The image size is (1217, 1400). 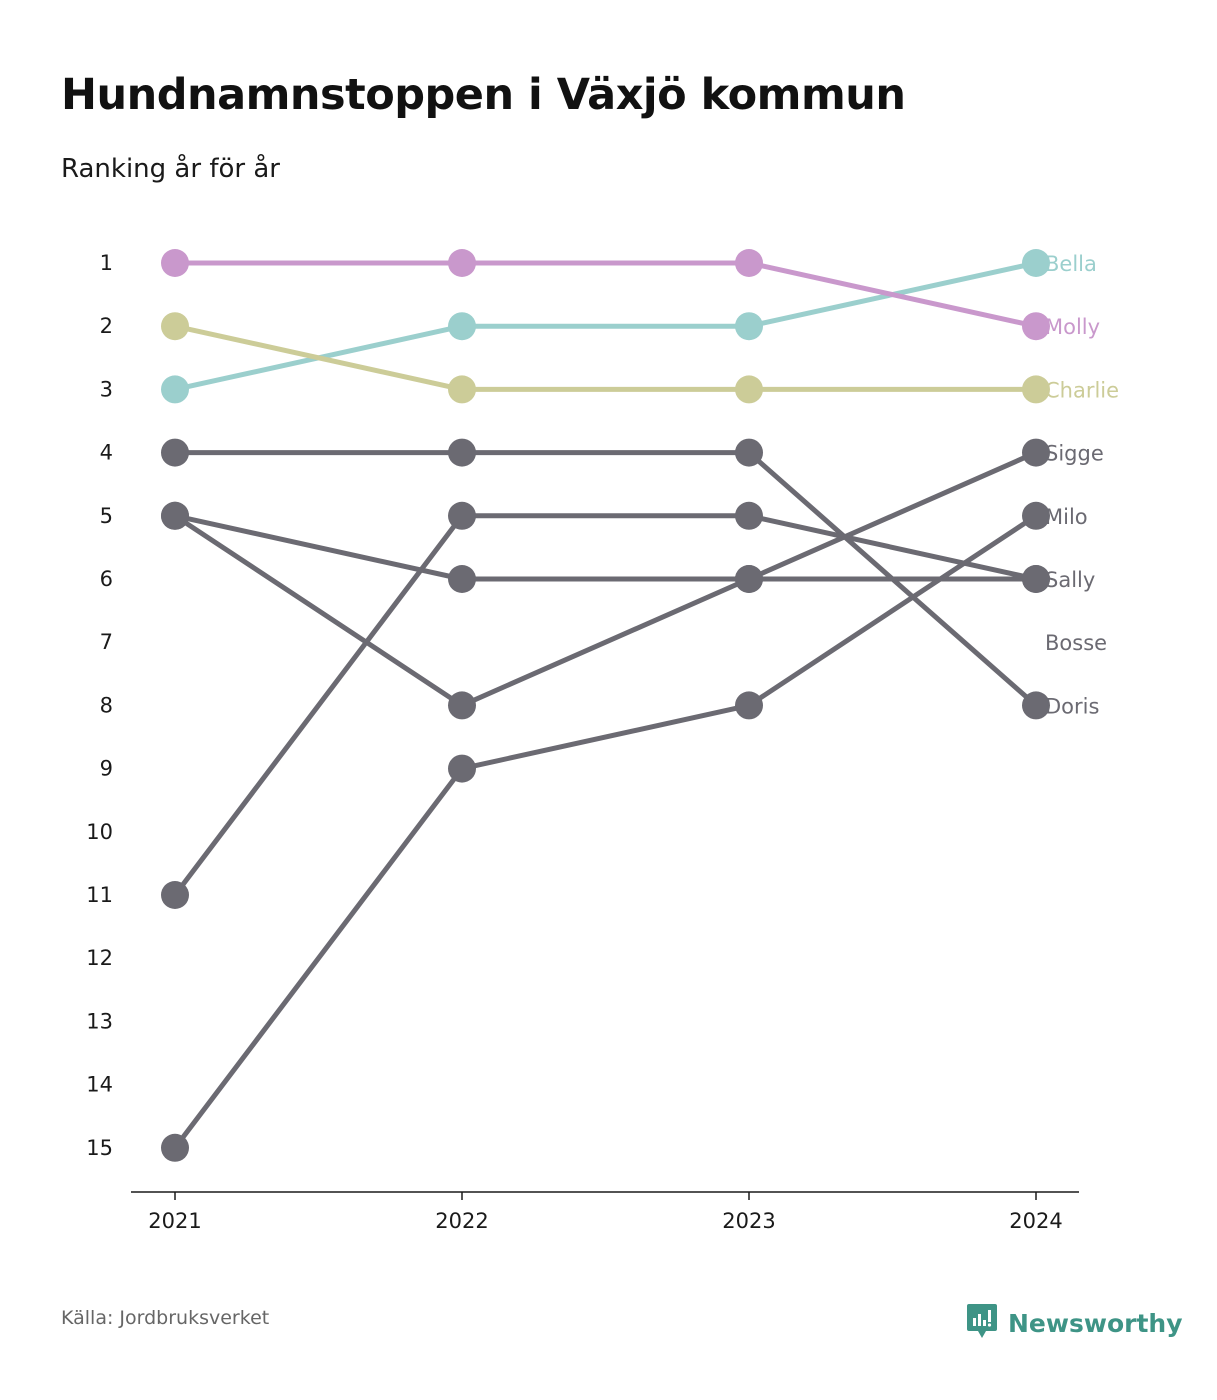 I want to click on x-tick-label: 2021, so click(x=174, y=1221).